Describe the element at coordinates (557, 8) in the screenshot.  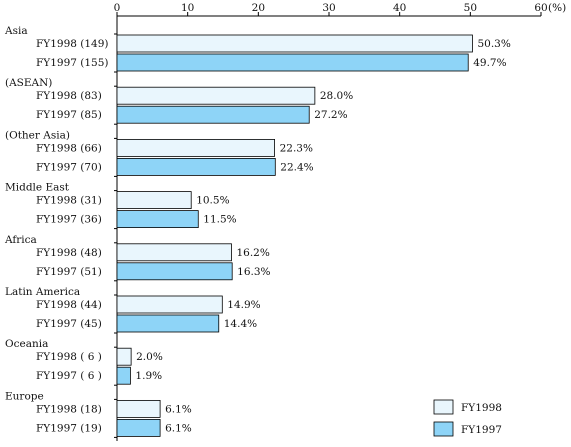
I see `x-axis-unit-label: (%)` at that location.